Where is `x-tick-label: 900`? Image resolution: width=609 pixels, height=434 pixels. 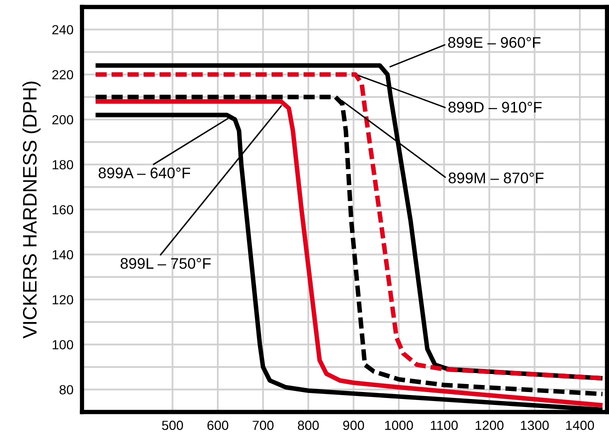
x-tick-label: 900 is located at coordinates (353, 425).